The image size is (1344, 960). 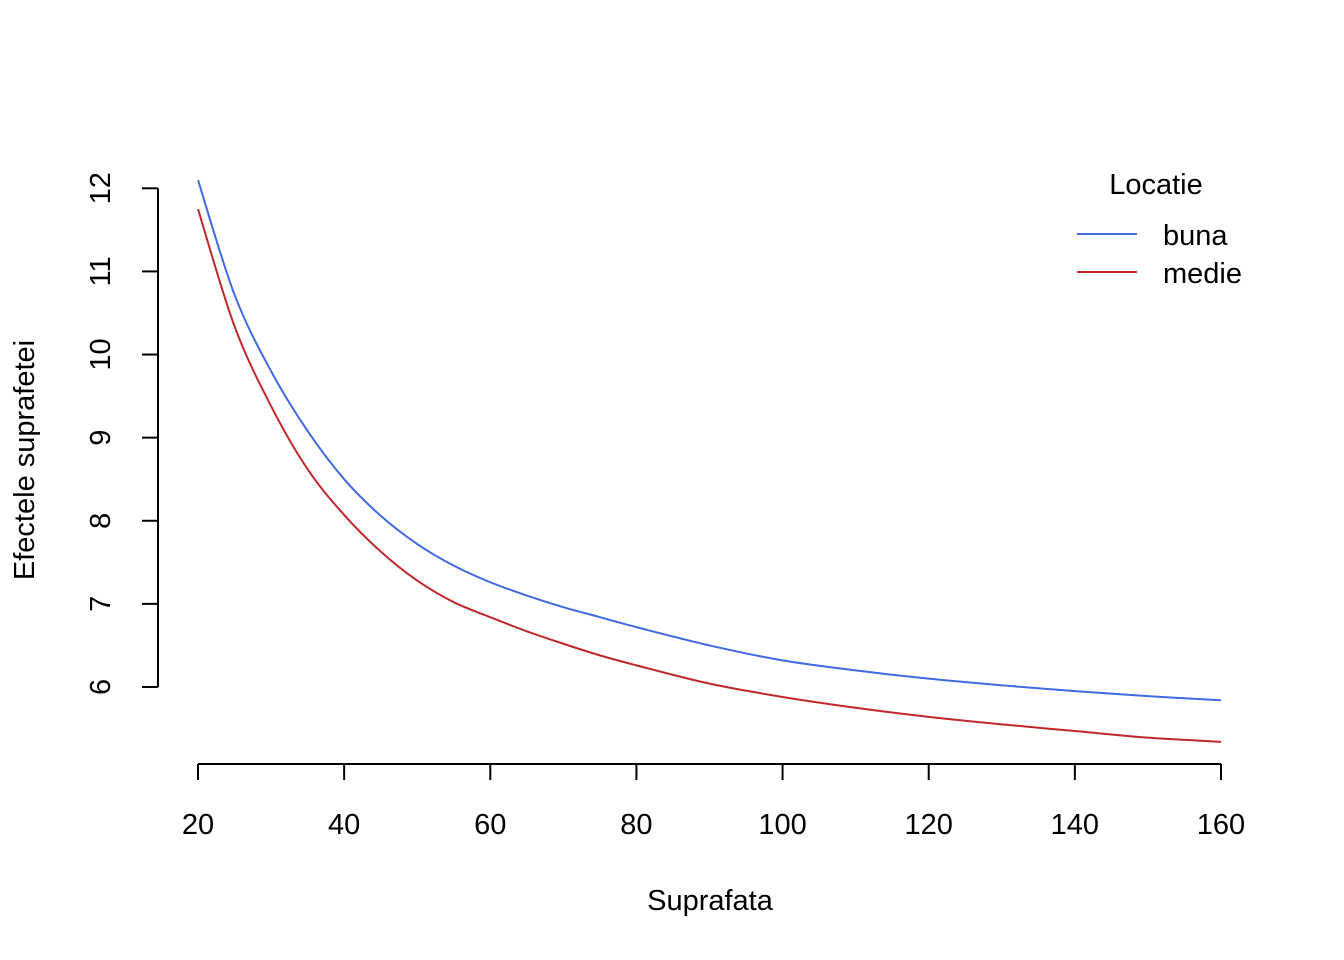 What do you see at coordinates (101, 271) in the screenshot?
I see `y-tick-label: 11` at bounding box center [101, 271].